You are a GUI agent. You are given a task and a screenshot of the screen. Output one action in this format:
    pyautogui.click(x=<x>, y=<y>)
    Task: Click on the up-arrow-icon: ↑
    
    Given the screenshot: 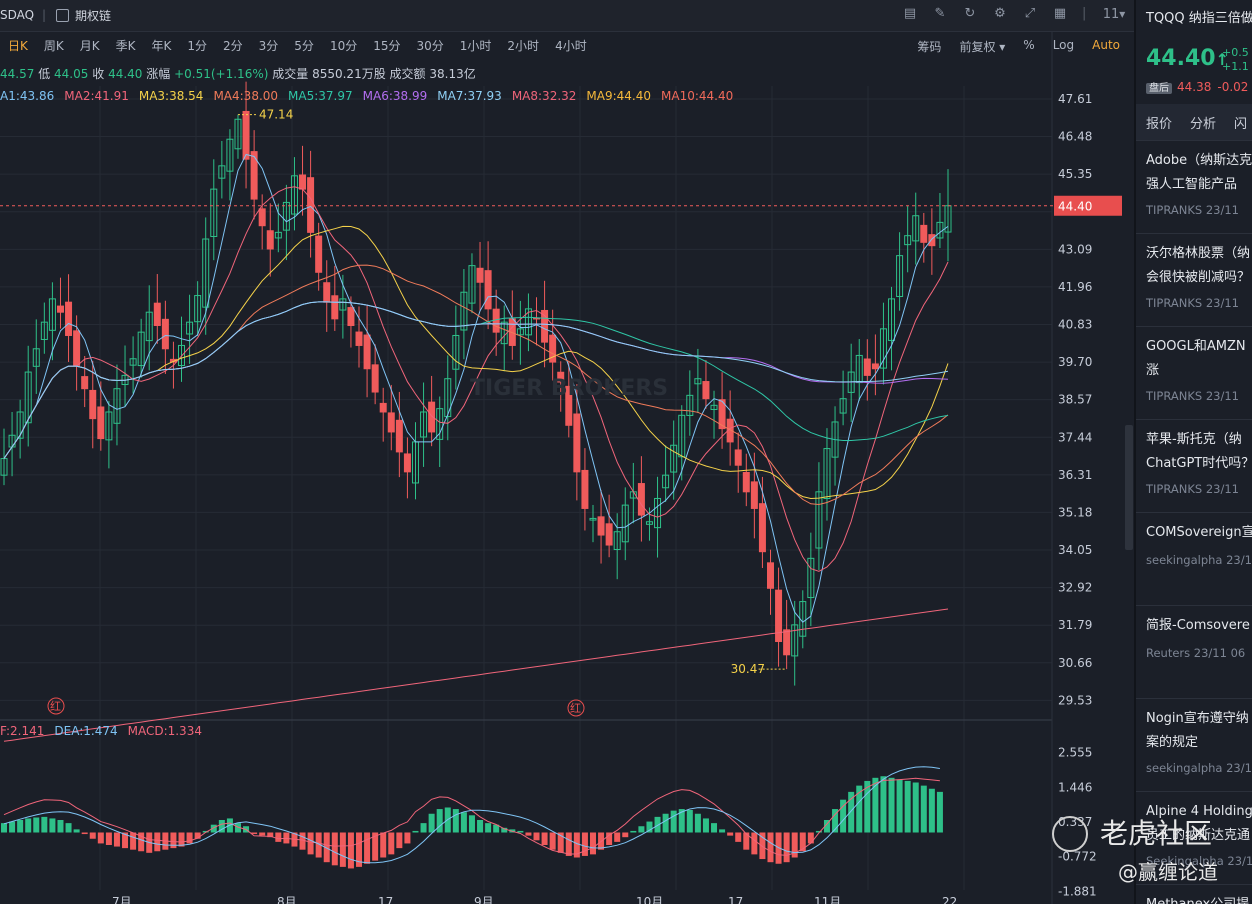 What is the action you would take?
    pyautogui.click(x=1222, y=59)
    